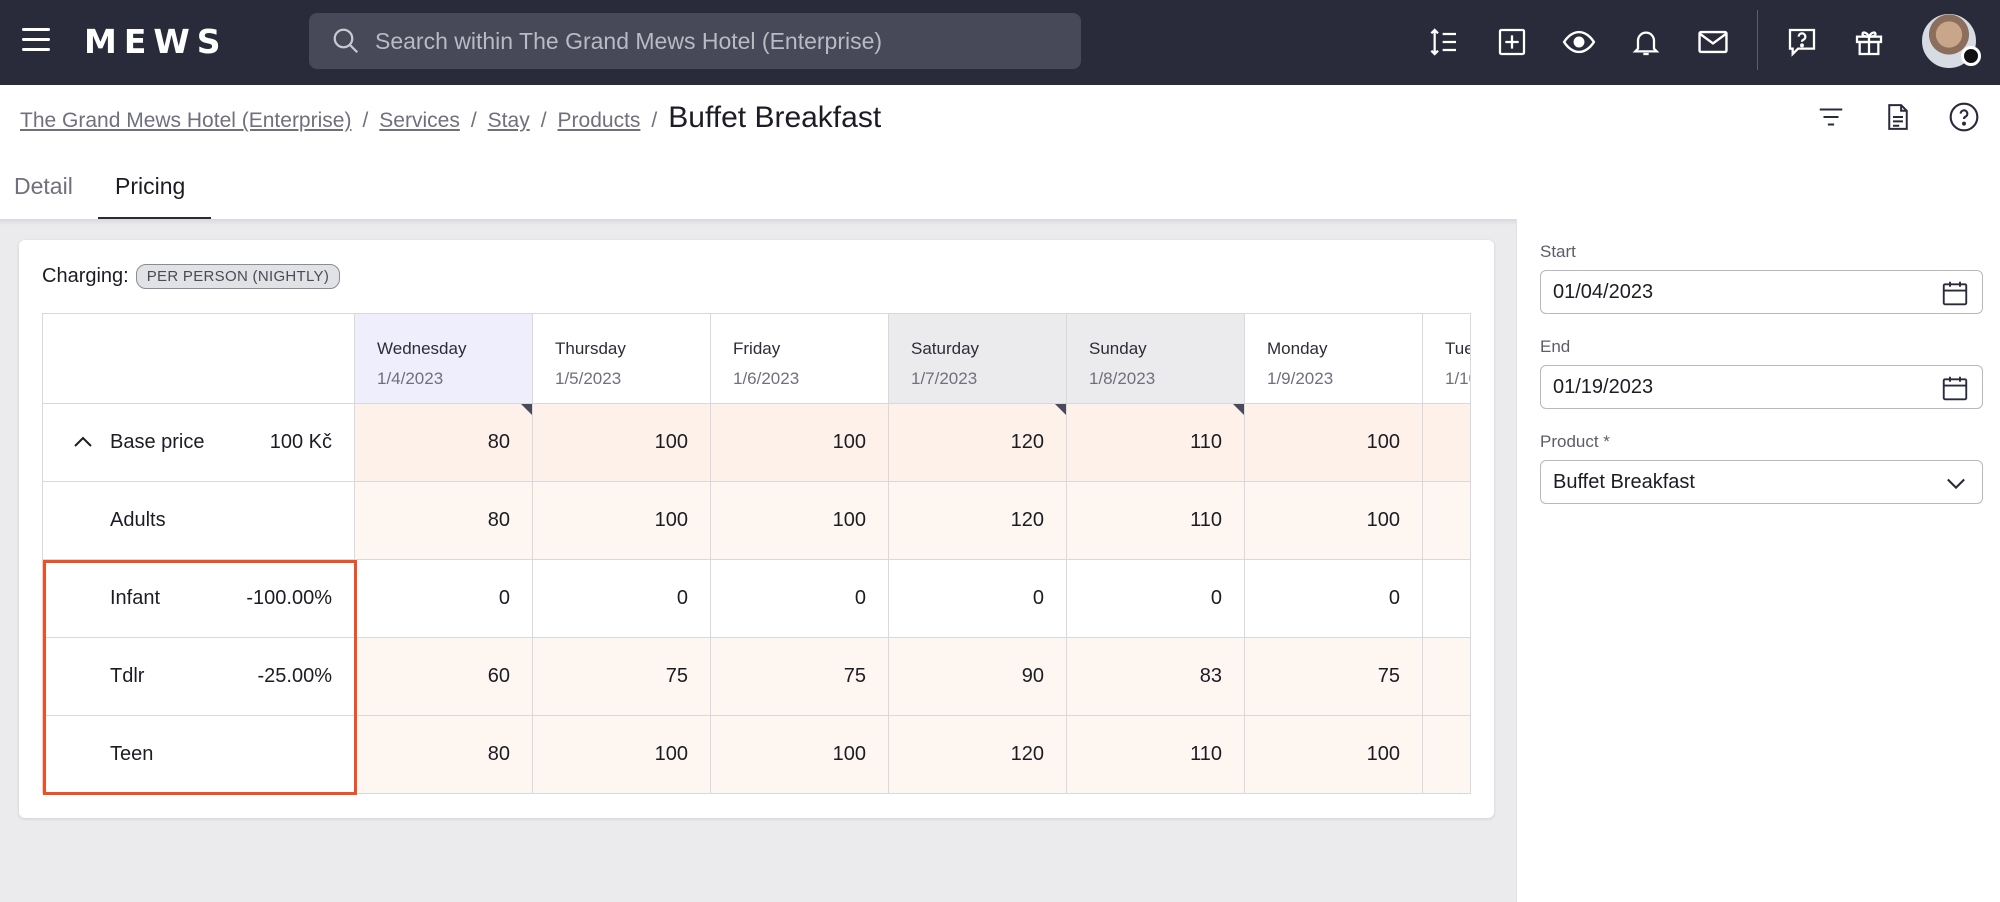 The width and height of the screenshot is (2000, 902). I want to click on row-name: Tdlr, so click(127, 676).